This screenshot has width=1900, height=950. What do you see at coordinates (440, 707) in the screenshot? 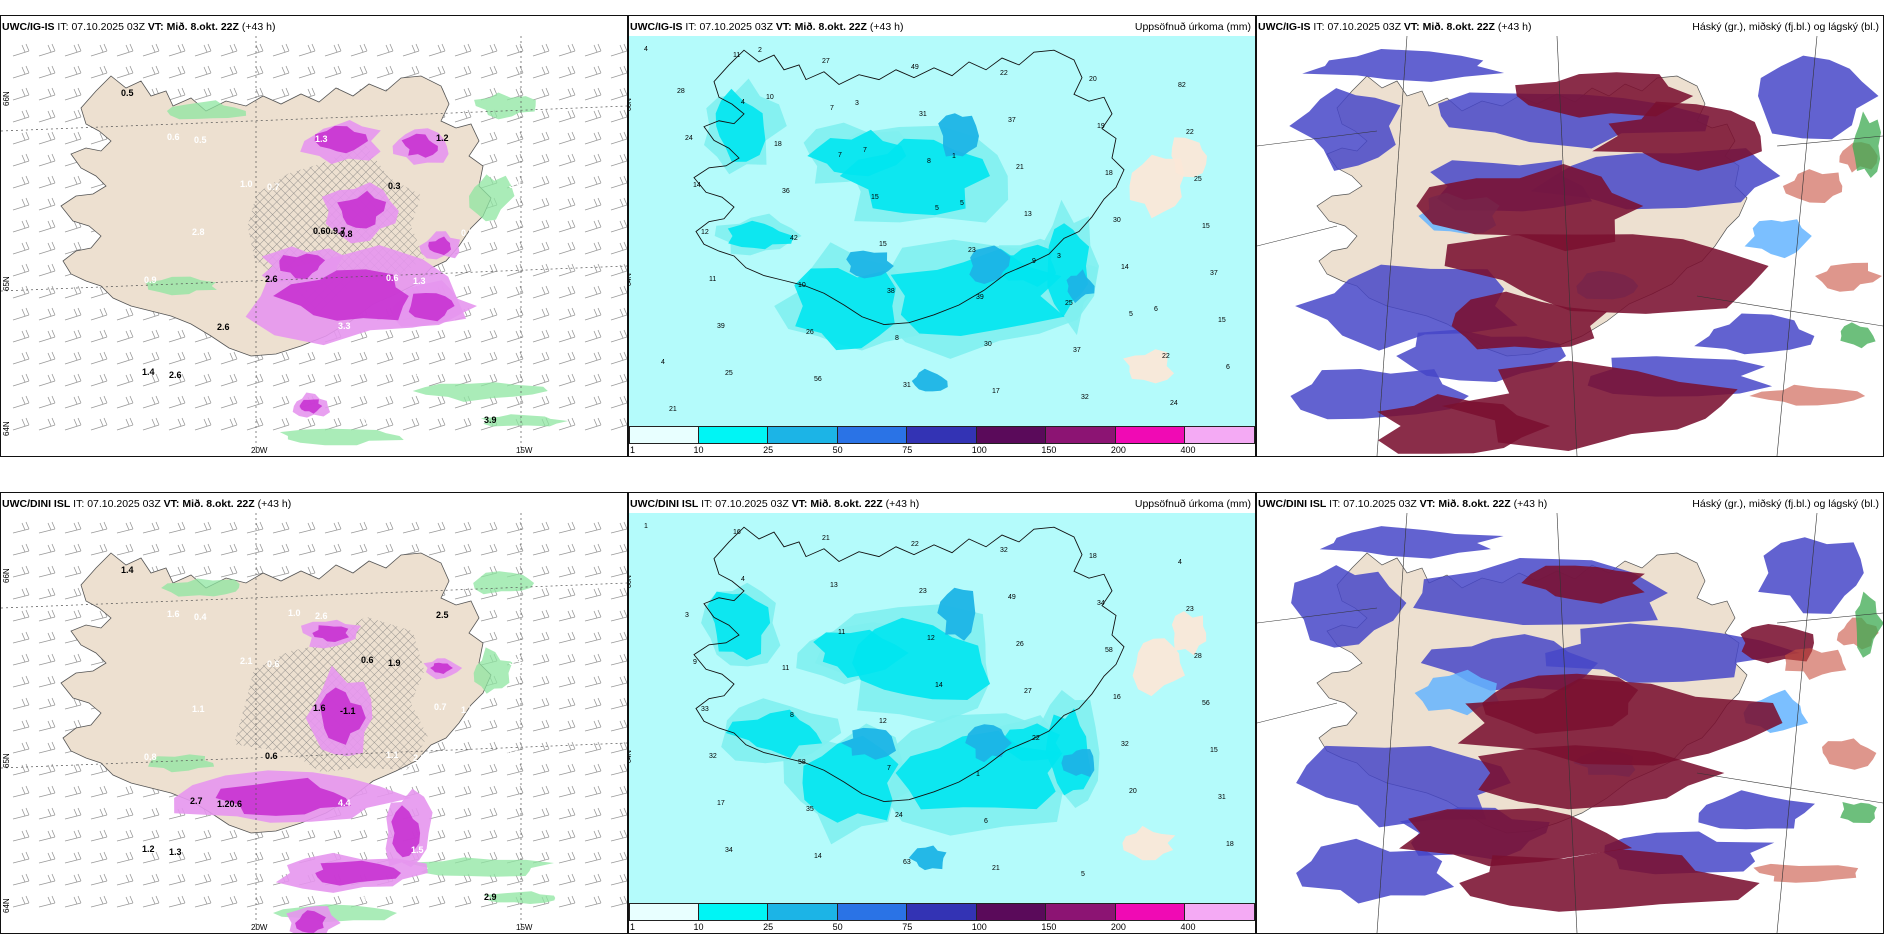
I see `precip-value: 0.7` at bounding box center [440, 707].